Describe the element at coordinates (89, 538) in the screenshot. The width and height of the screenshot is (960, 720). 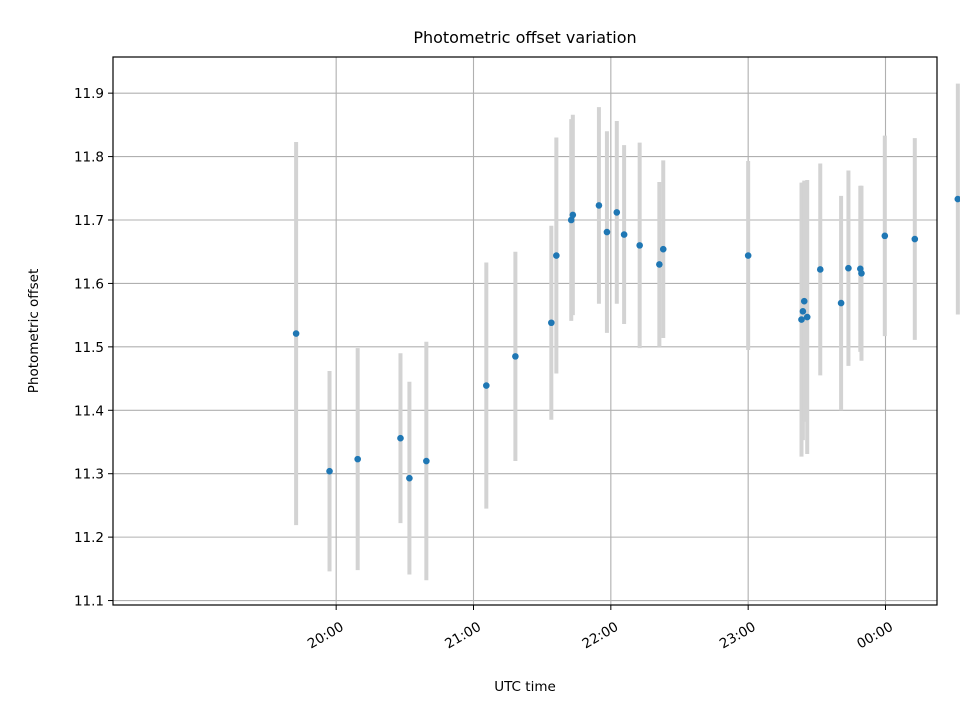
I see `y-tick-label: 11.2` at that location.